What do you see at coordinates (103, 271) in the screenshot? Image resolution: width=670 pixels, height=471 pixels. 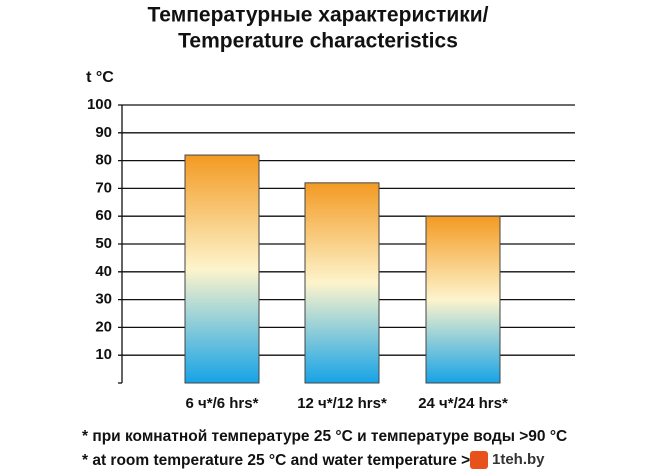 I see `y-tick-label: 40` at bounding box center [103, 271].